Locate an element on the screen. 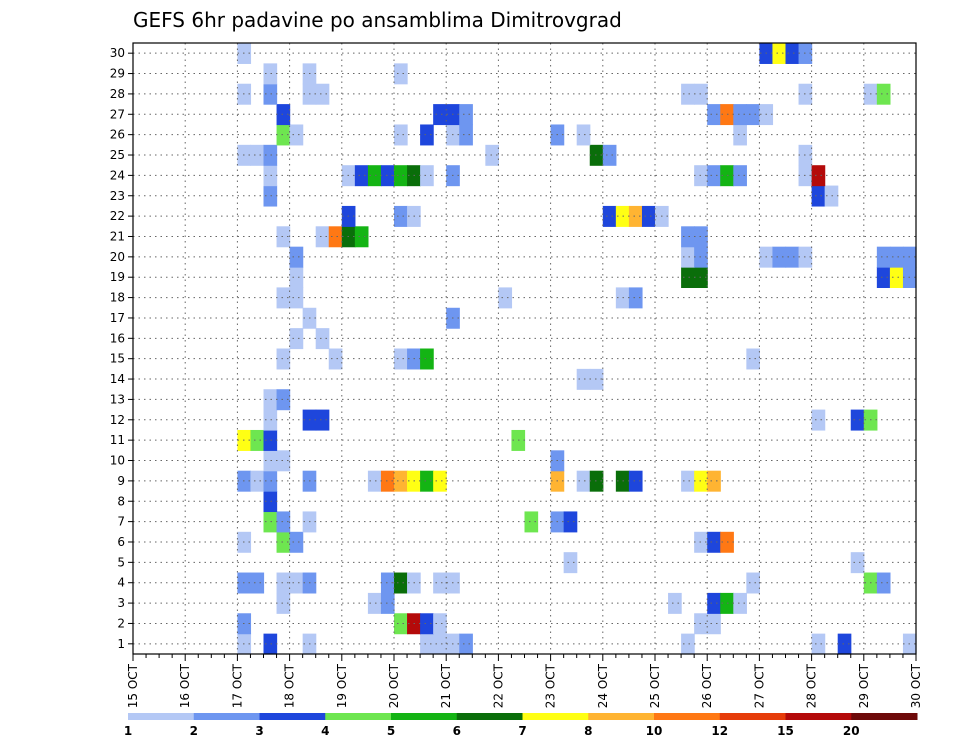 This screenshot has height=742, width=960. y-tick-label: 5 is located at coordinates (121, 562).